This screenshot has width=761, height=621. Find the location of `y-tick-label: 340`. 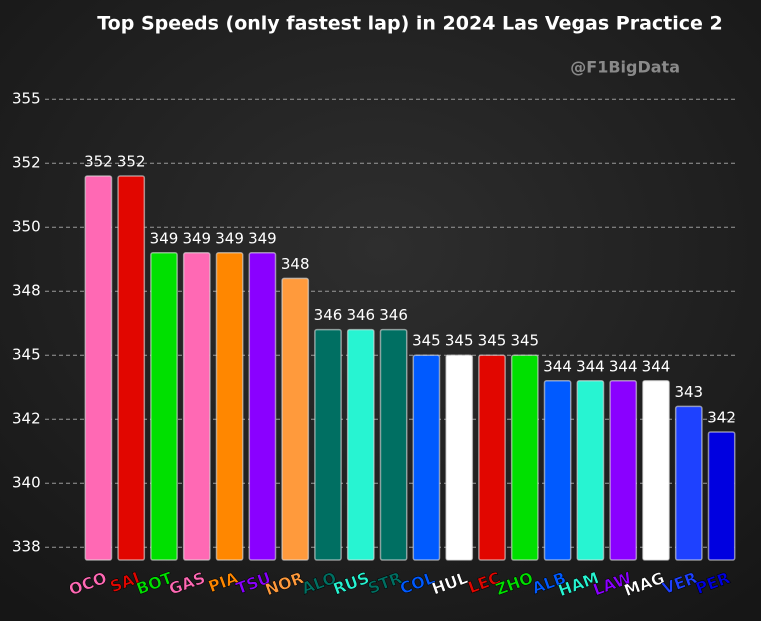

y-tick-label: 340 is located at coordinates (26, 483).